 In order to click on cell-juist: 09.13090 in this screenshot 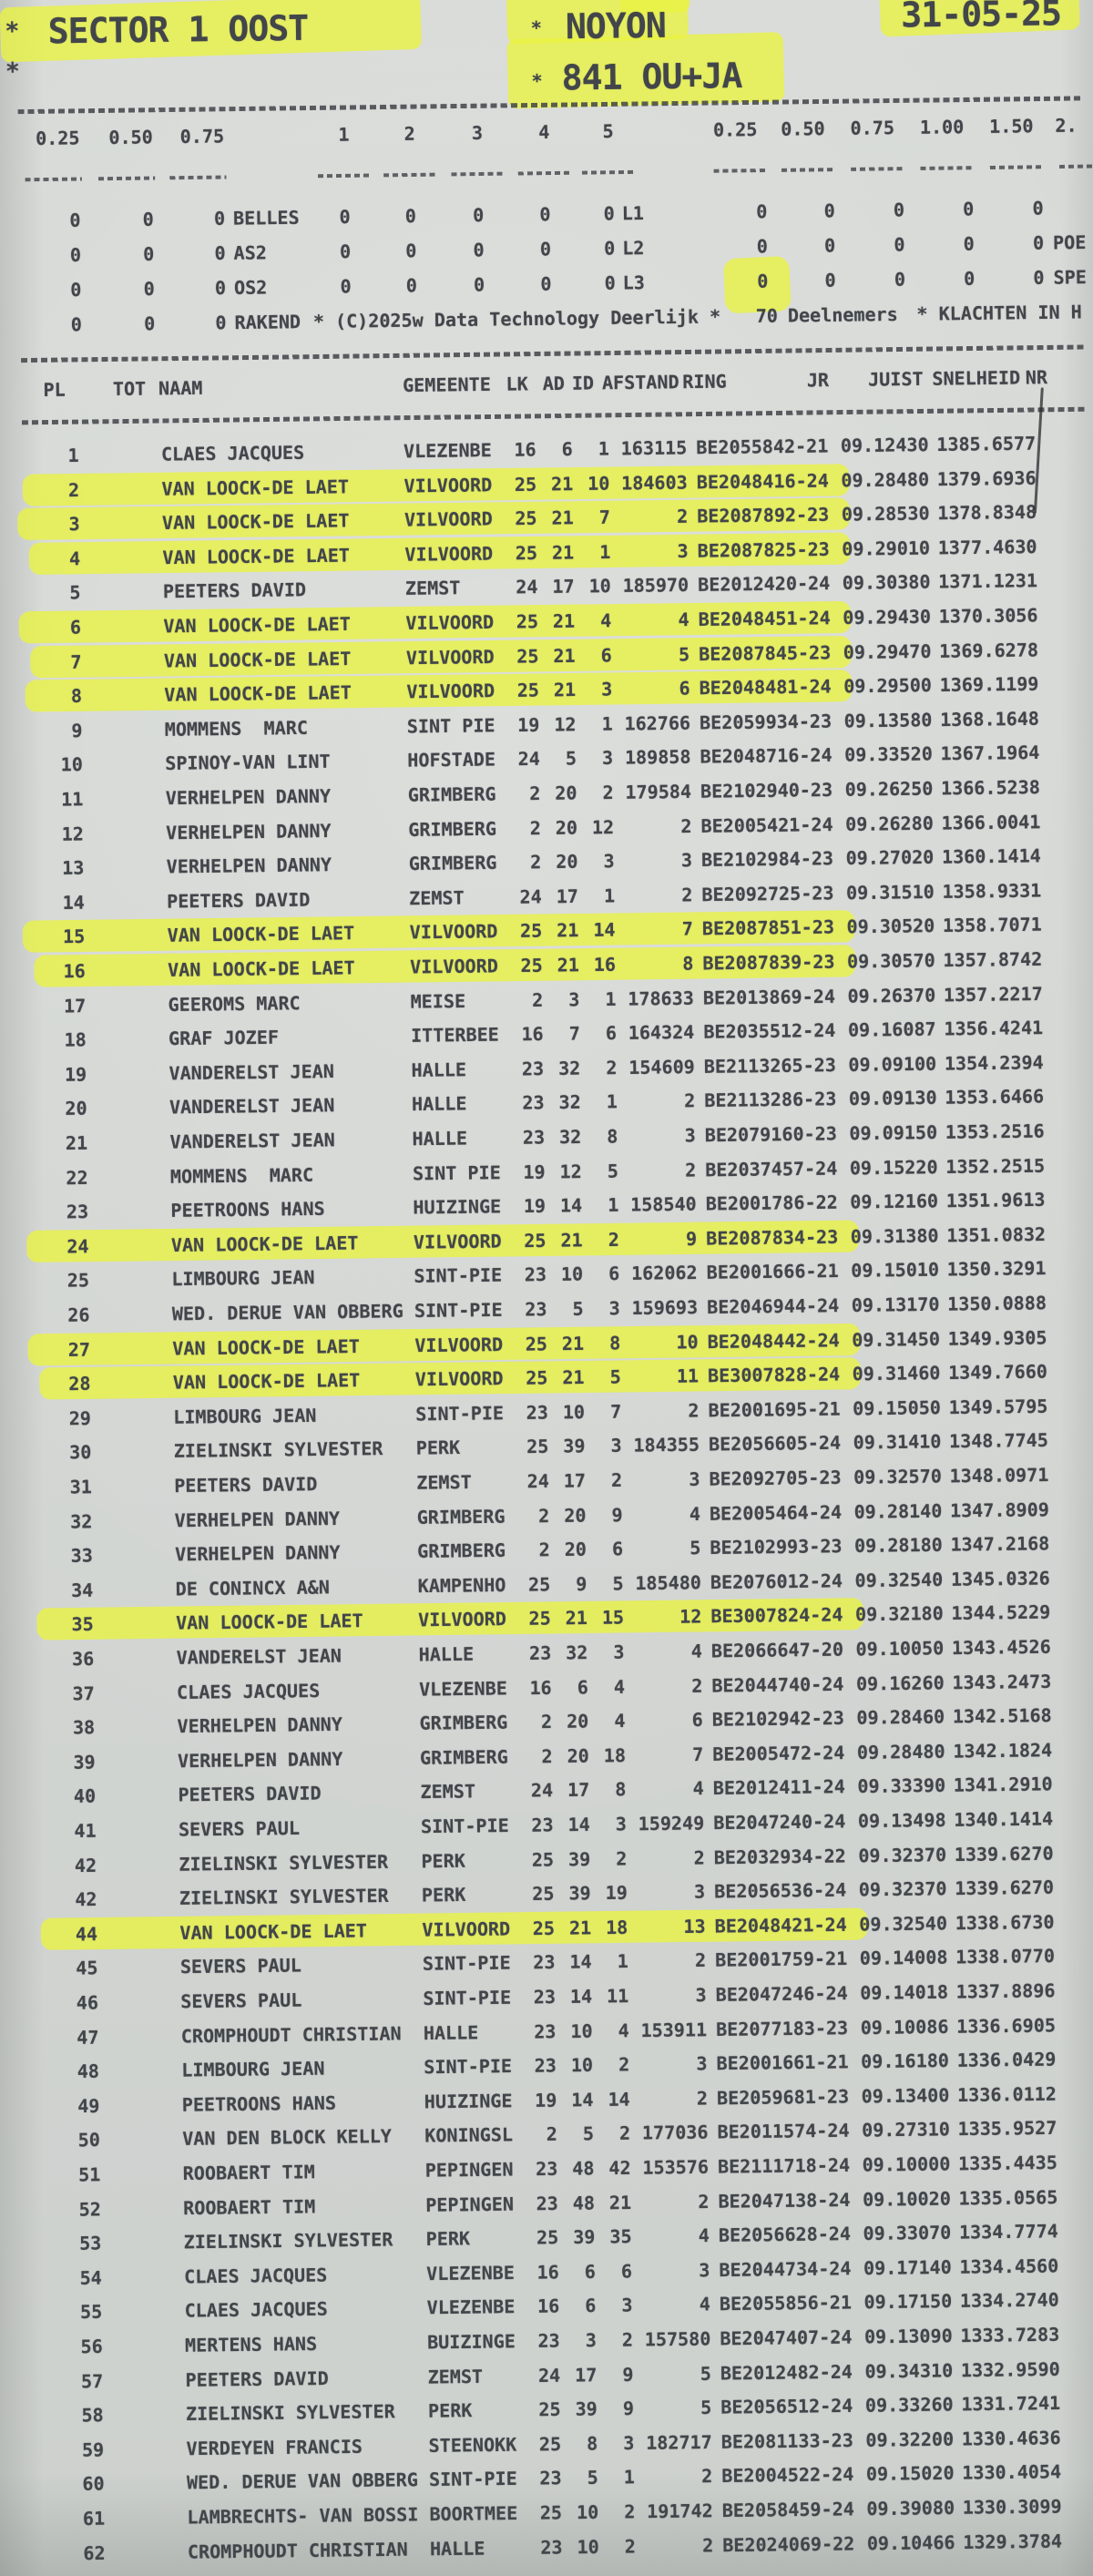, I will do `click(908, 2336)`.